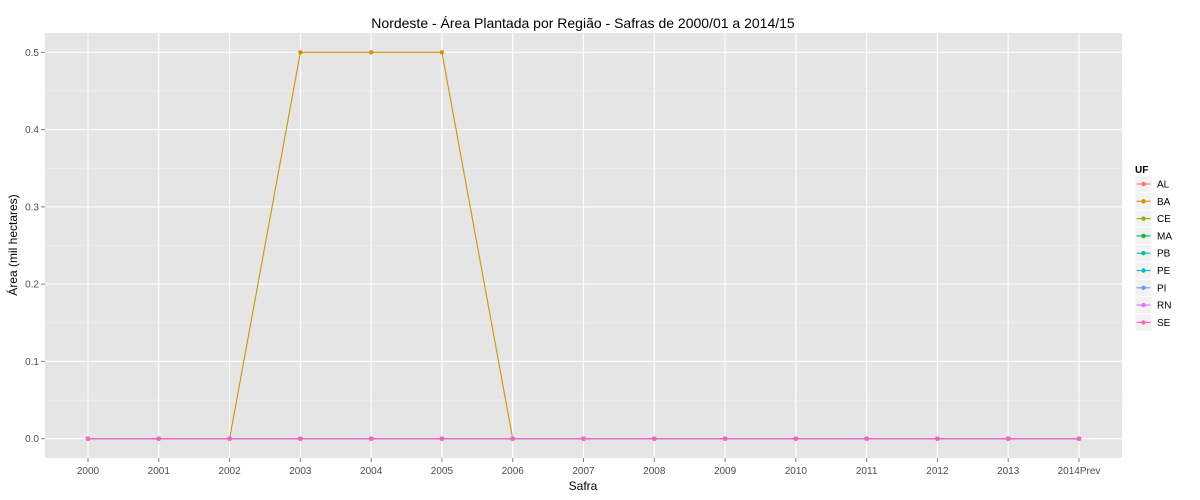 This screenshot has height=500, width=1200. What do you see at coordinates (513, 471) in the screenshot?
I see `x-tick-label: 2006` at bounding box center [513, 471].